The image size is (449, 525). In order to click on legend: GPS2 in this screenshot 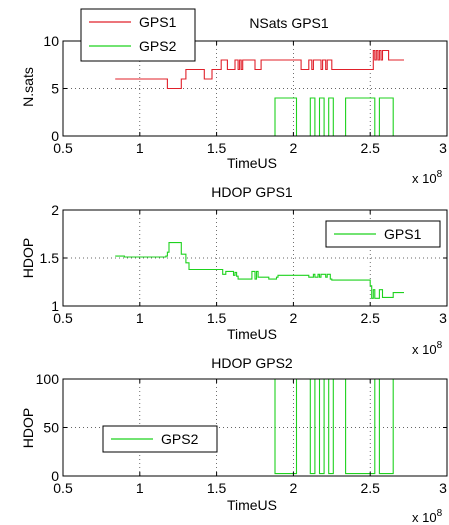, I will do `click(160, 439)`.